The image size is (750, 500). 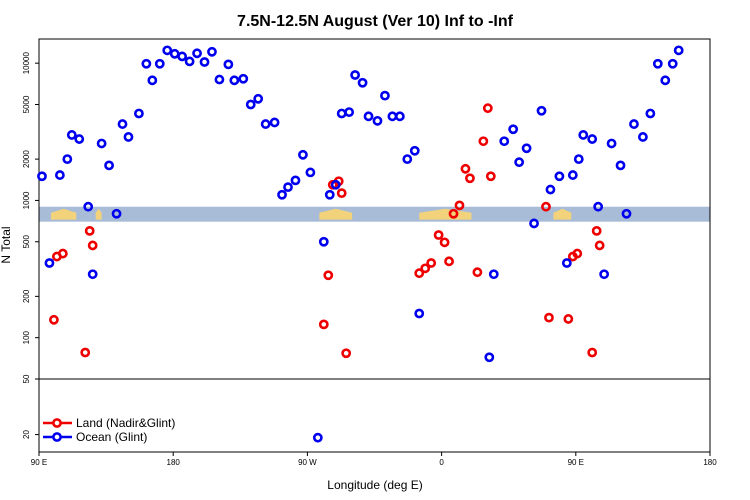 I want to click on y-tick-label: 20, so click(x=26, y=434).